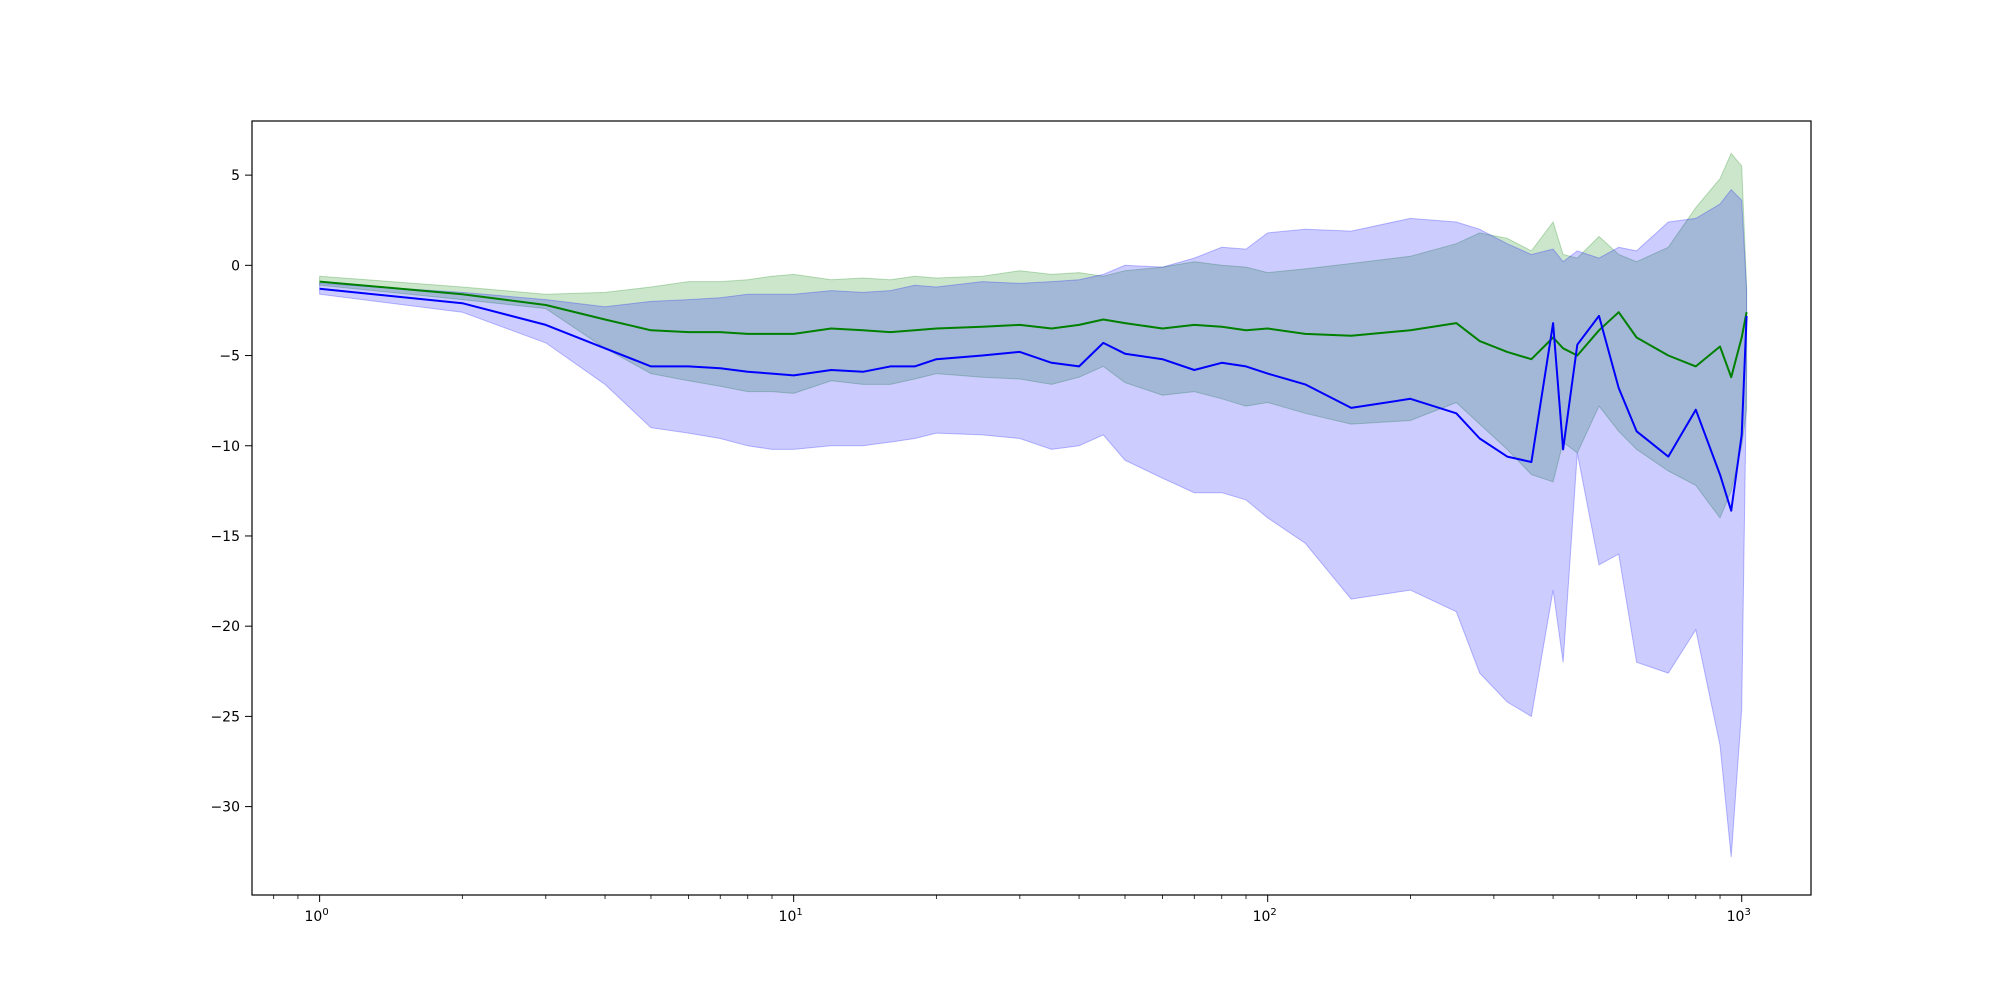  I want to click on x-tick-label: 10⁰, so click(317, 916).